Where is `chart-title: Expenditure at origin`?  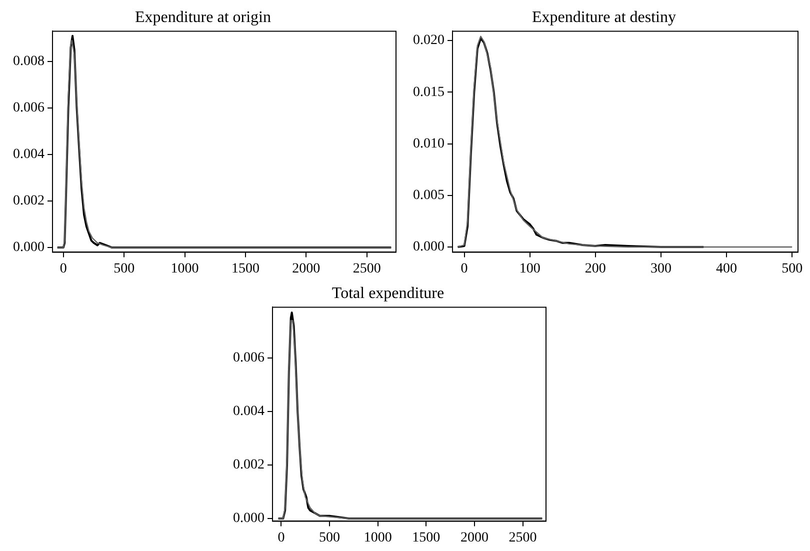 chart-title: Expenditure at origin is located at coordinates (203, 17).